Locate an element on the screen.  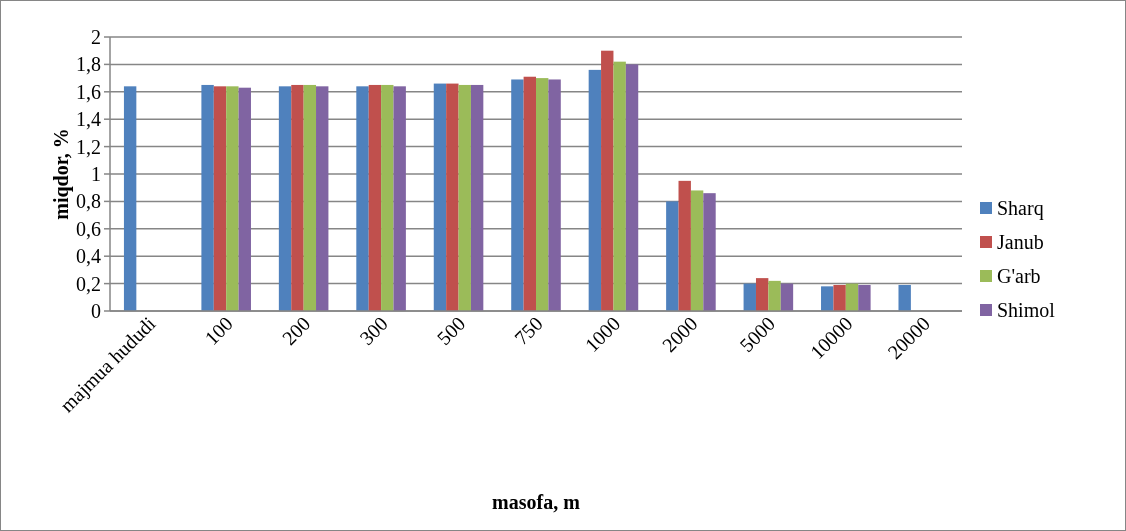
y-tick-label: 0,6 is located at coordinates (88, 228).